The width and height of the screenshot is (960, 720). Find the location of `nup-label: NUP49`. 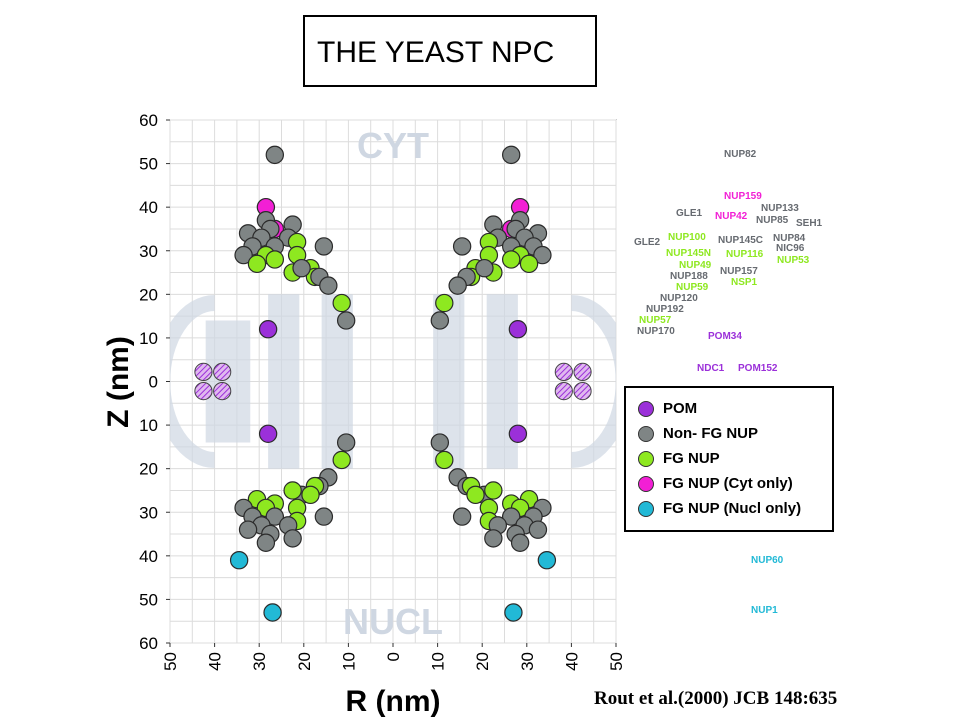

nup-label: NUP49 is located at coordinates (695, 265).